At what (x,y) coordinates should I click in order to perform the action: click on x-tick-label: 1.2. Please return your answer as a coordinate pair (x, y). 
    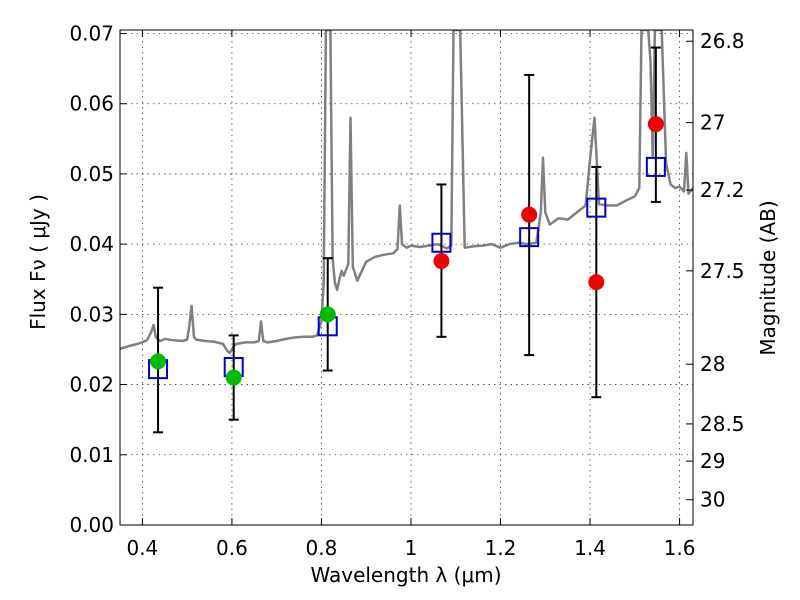
    Looking at the image, I should click on (501, 548).